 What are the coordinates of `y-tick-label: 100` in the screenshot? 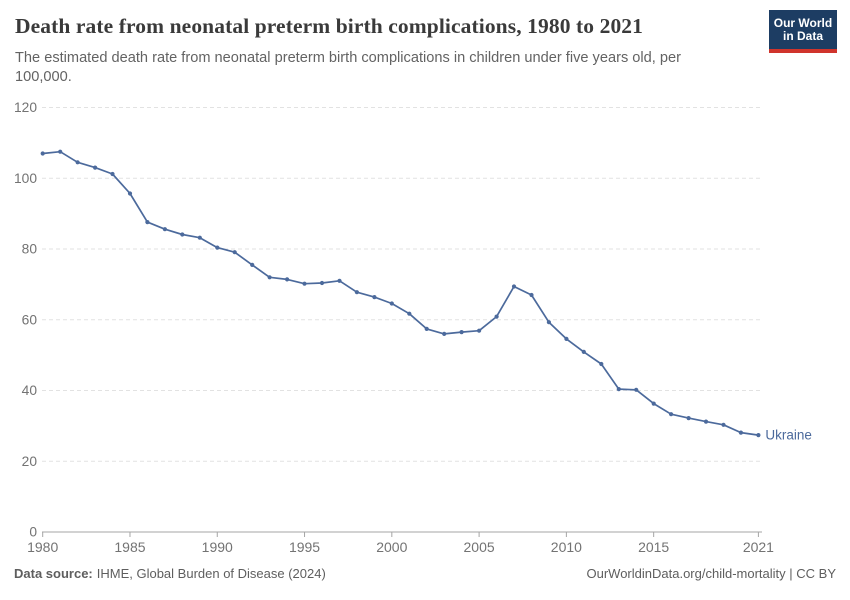 It's located at (25, 178).